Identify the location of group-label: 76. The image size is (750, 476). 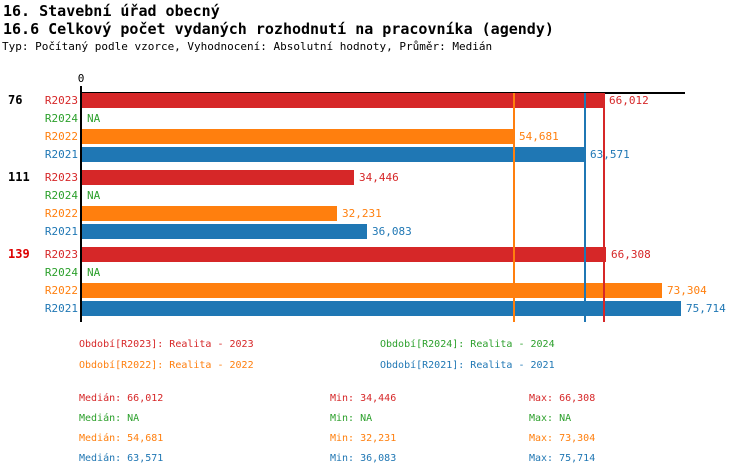
(15, 100).